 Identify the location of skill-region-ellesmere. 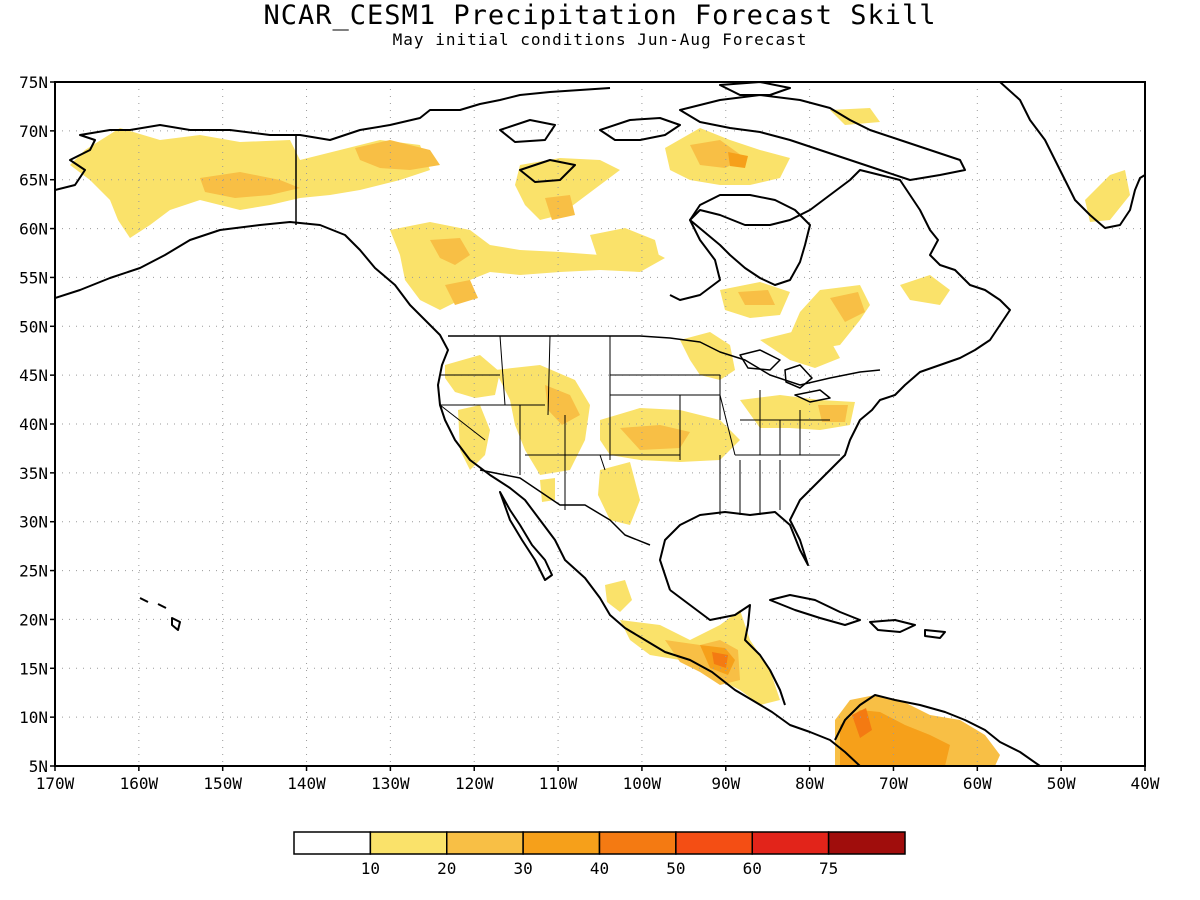
(855, 116).